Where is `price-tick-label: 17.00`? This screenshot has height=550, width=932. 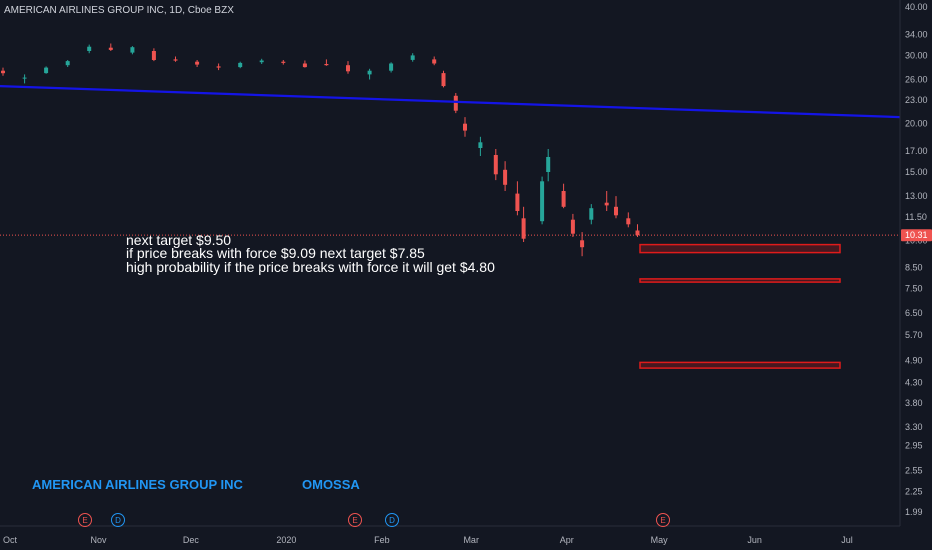 price-tick-label: 17.00 is located at coordinates (916, 151).